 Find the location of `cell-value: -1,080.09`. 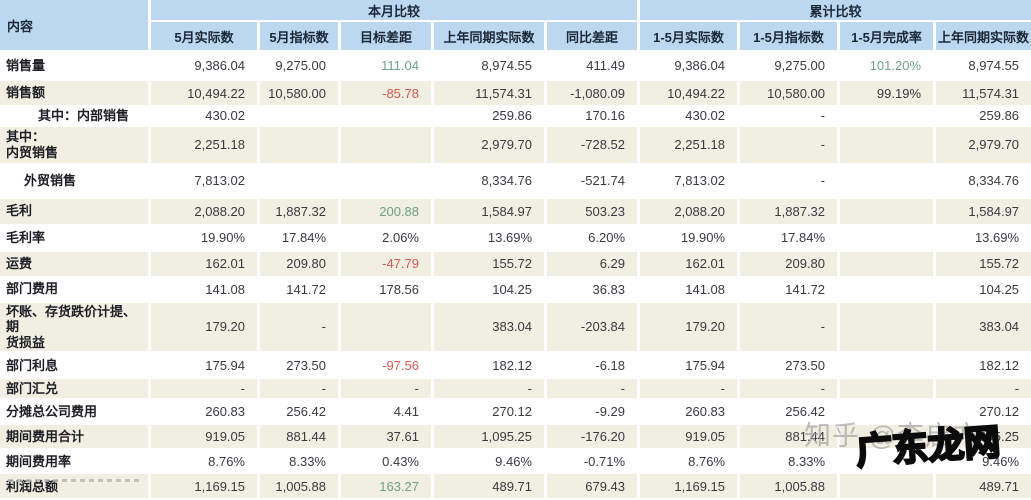

cell-value: -1,080.09 is located at coordinates (592, 93).